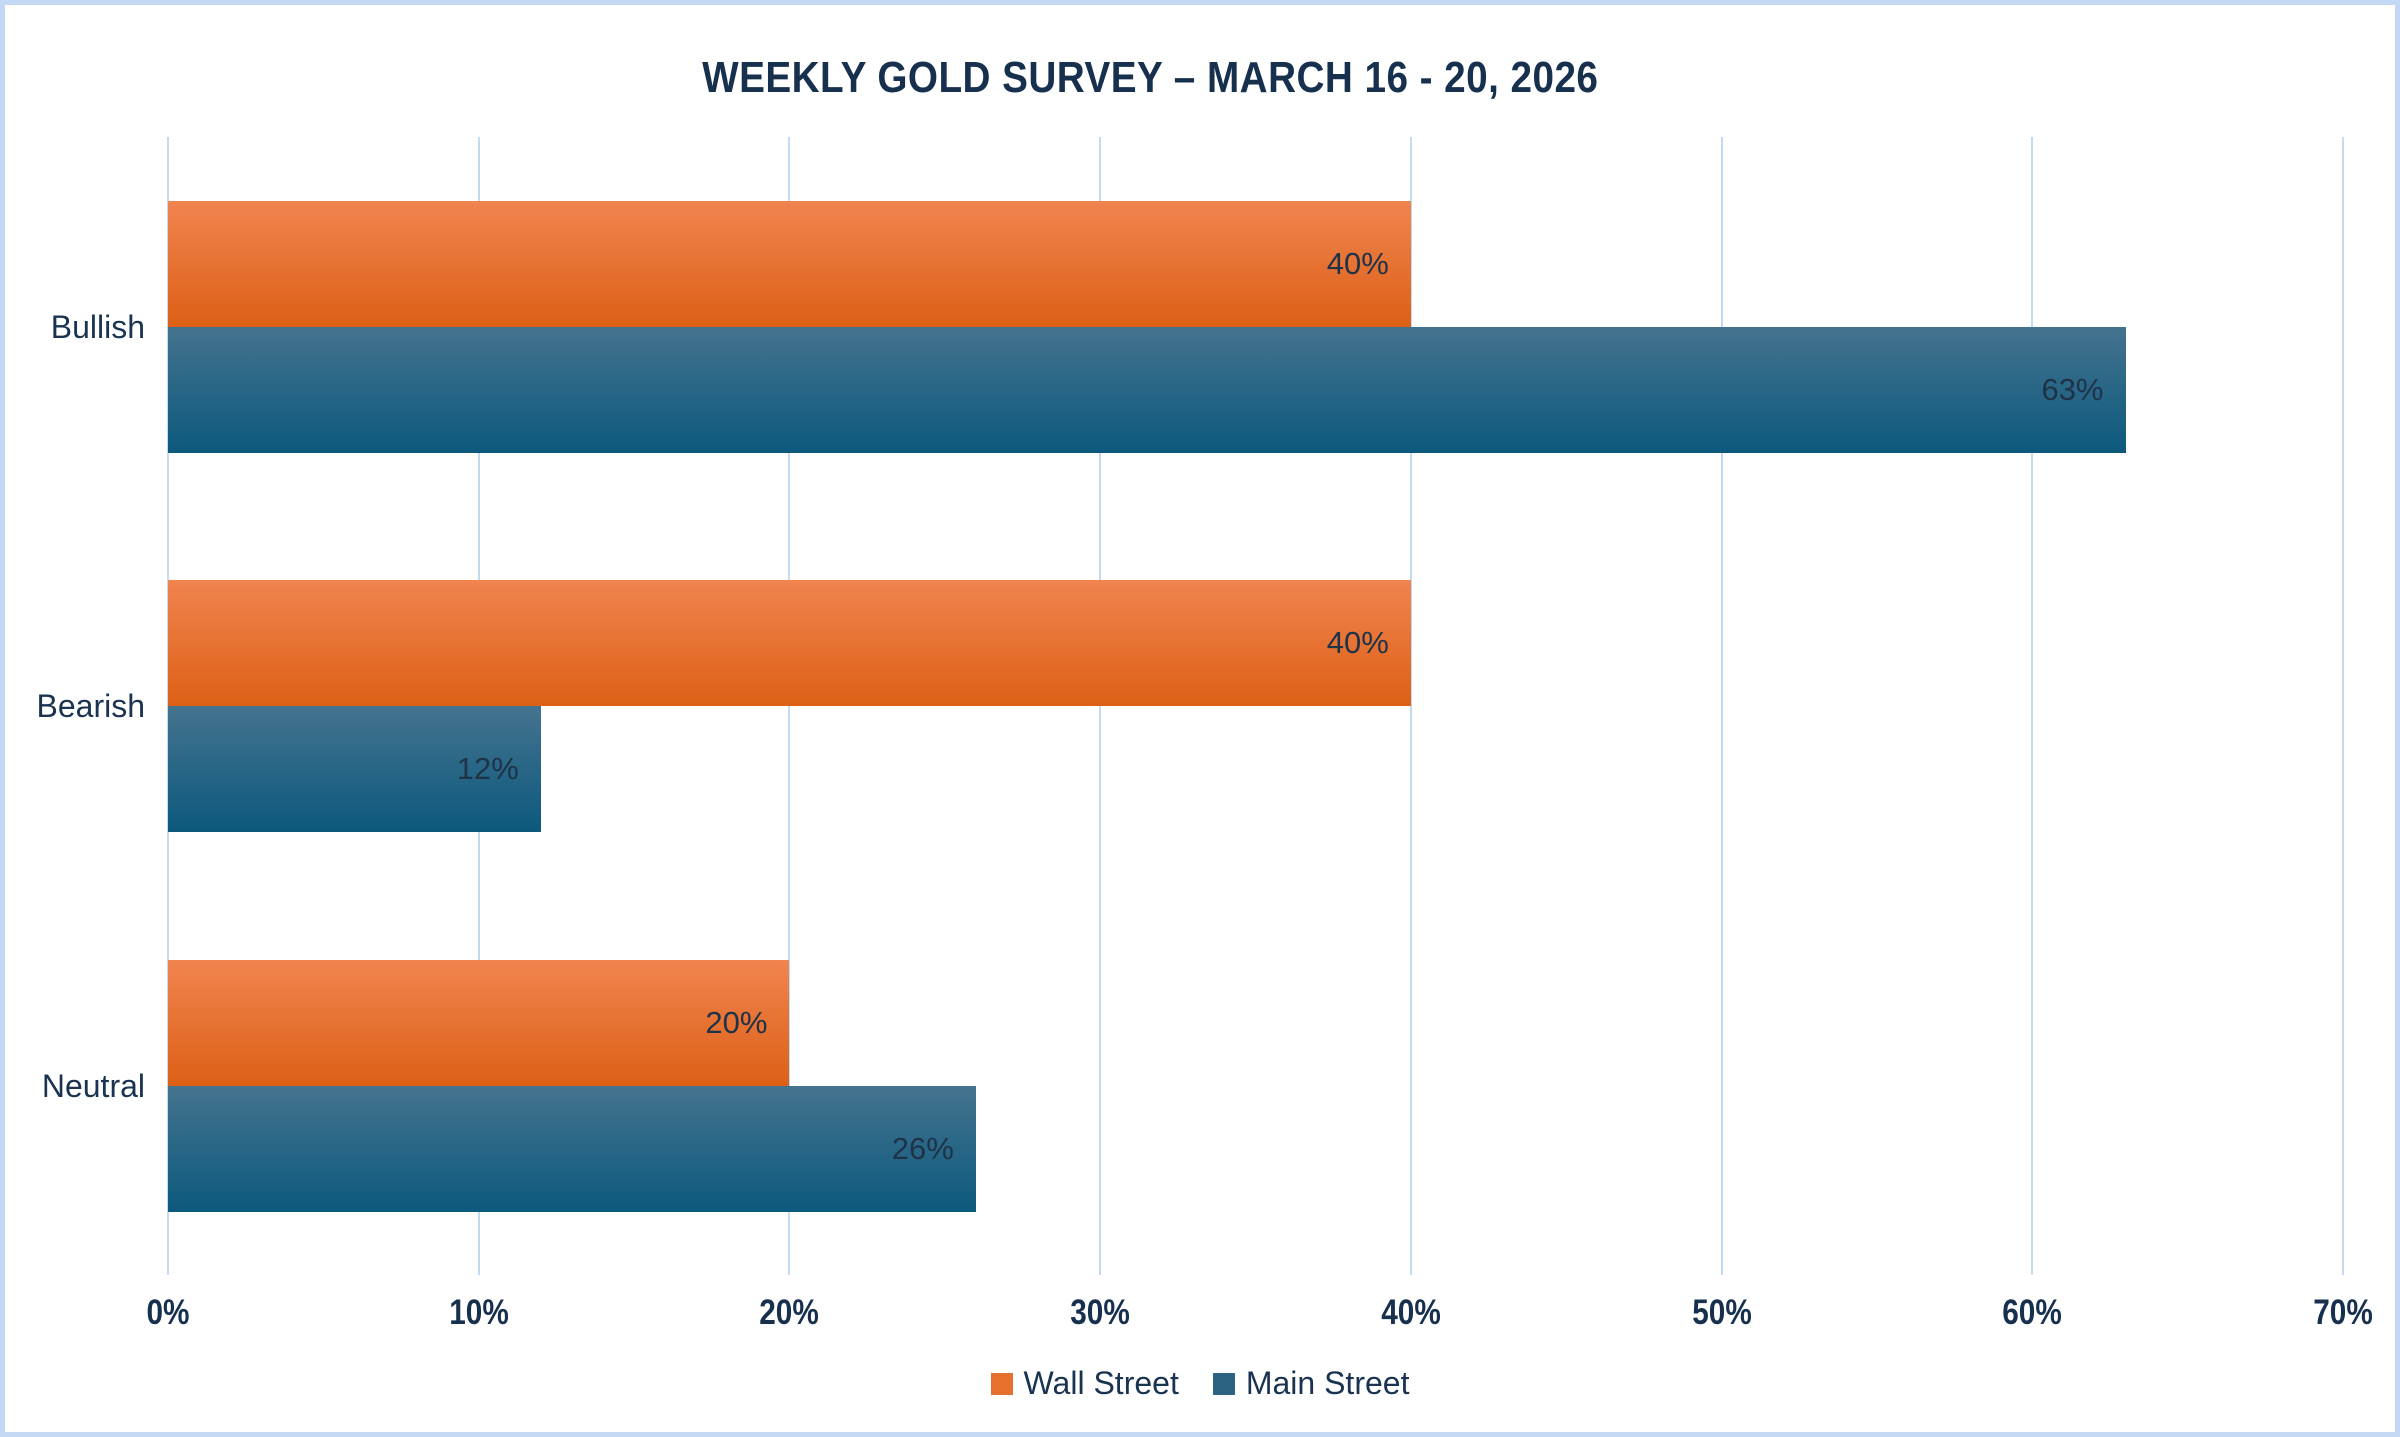 The image size is (2400, 1437). I want to click on gridline-40-, so click(1410, 706).